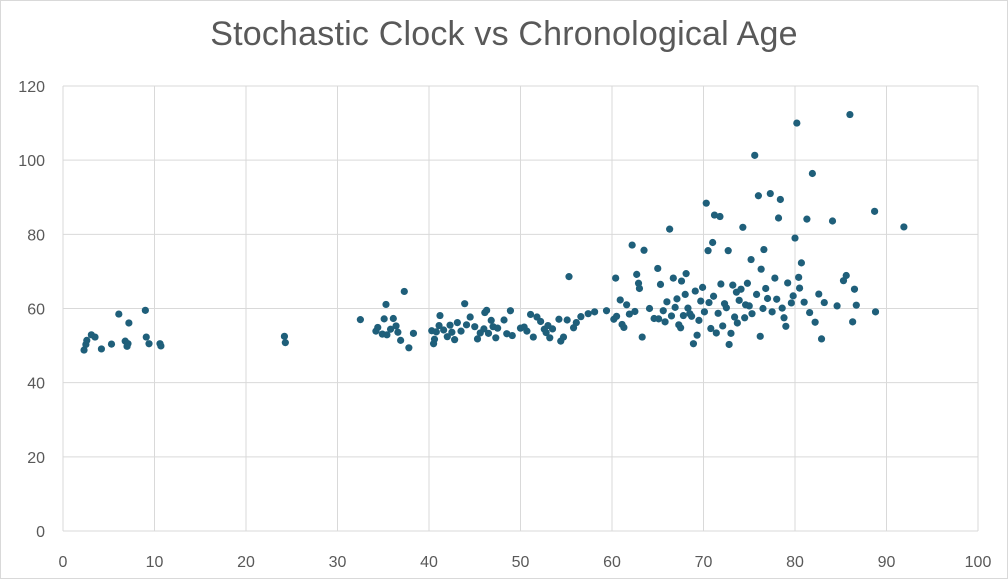  I want to click on x-tick-label: 0, so click(63, 562).